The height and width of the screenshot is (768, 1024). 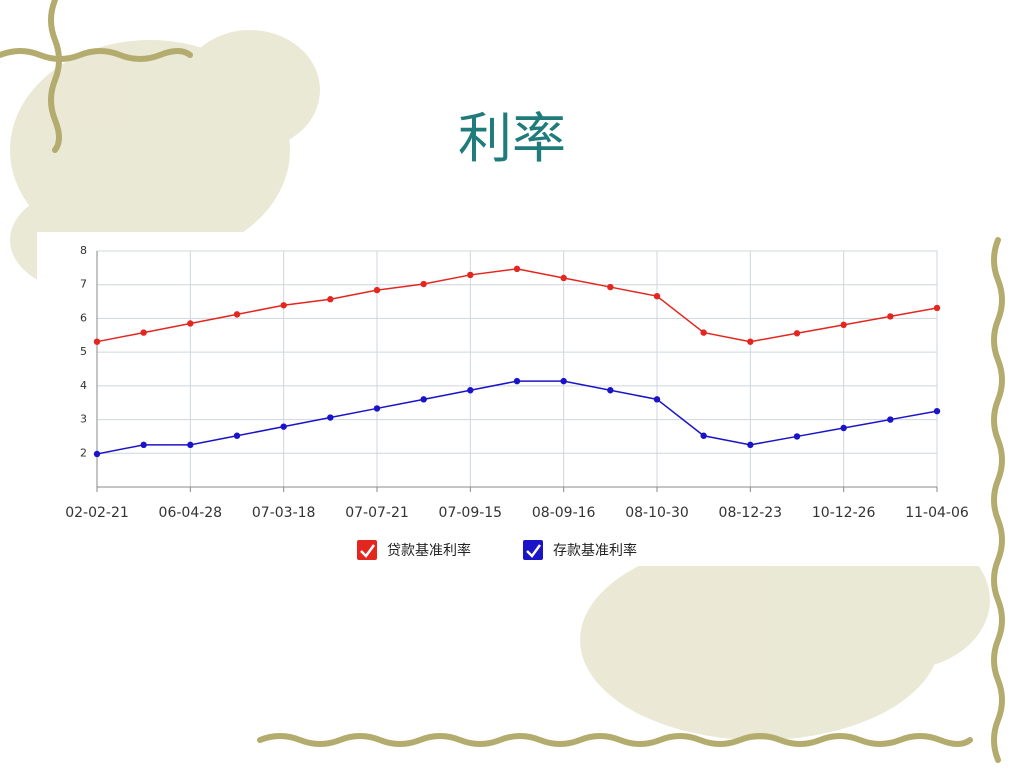 What do you see at coordinates (83, 317) in the screenshot?
I see `y-tick-label: 6` at bounding box center [83, 317].